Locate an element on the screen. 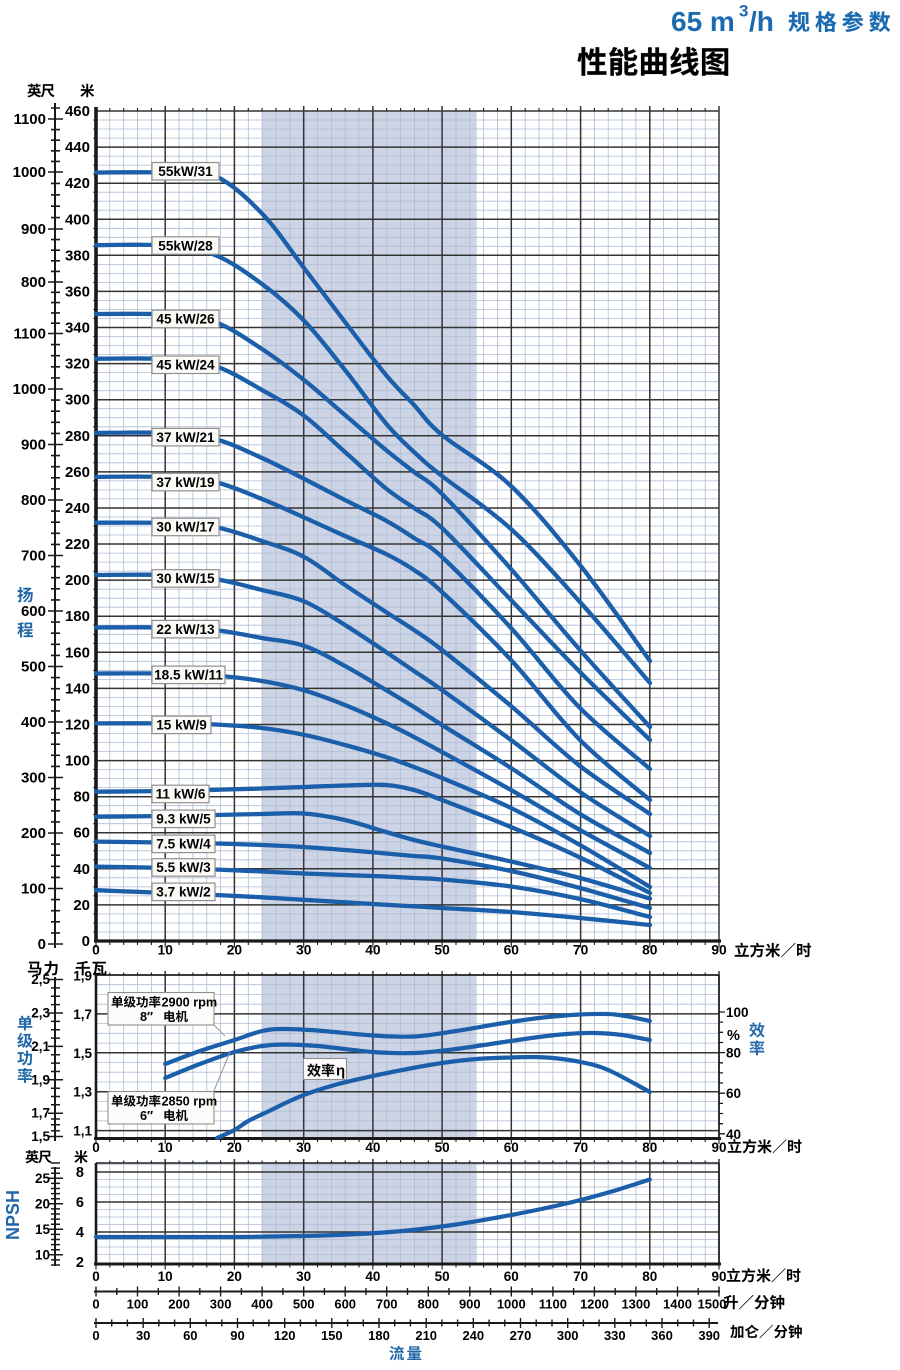  svg-text: 460 is located at coordinates (77, 111).